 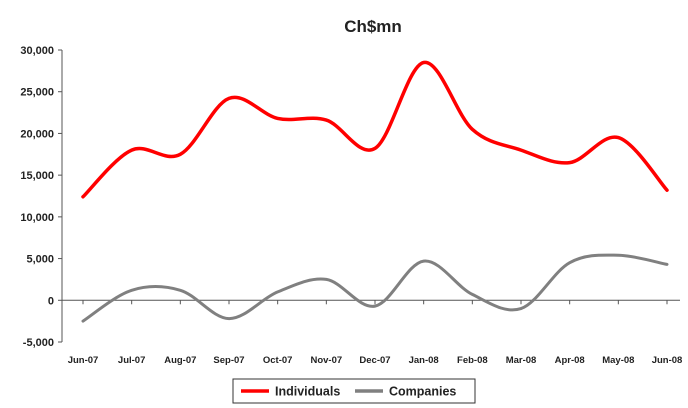 What do you see at coordinates (422, 392) in the screenshot?
I see `legend-label-companies: Companies` at bounding box center [422, 392].